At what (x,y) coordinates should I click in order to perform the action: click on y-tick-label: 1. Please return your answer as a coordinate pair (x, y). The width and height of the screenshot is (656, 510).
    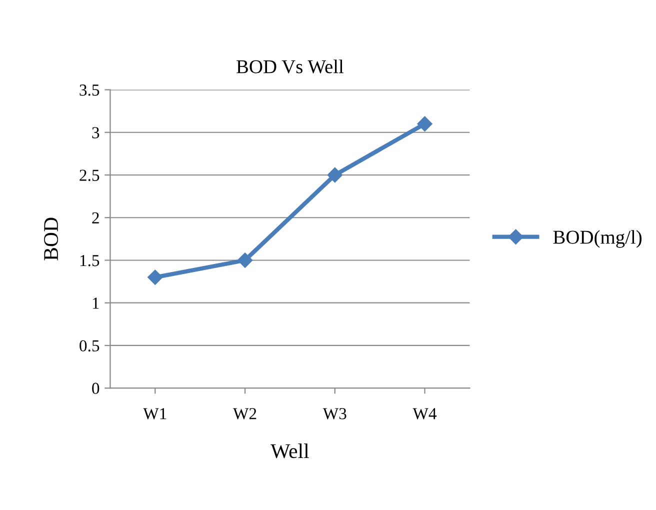
    Looking at the image, I should click on (95, 303).